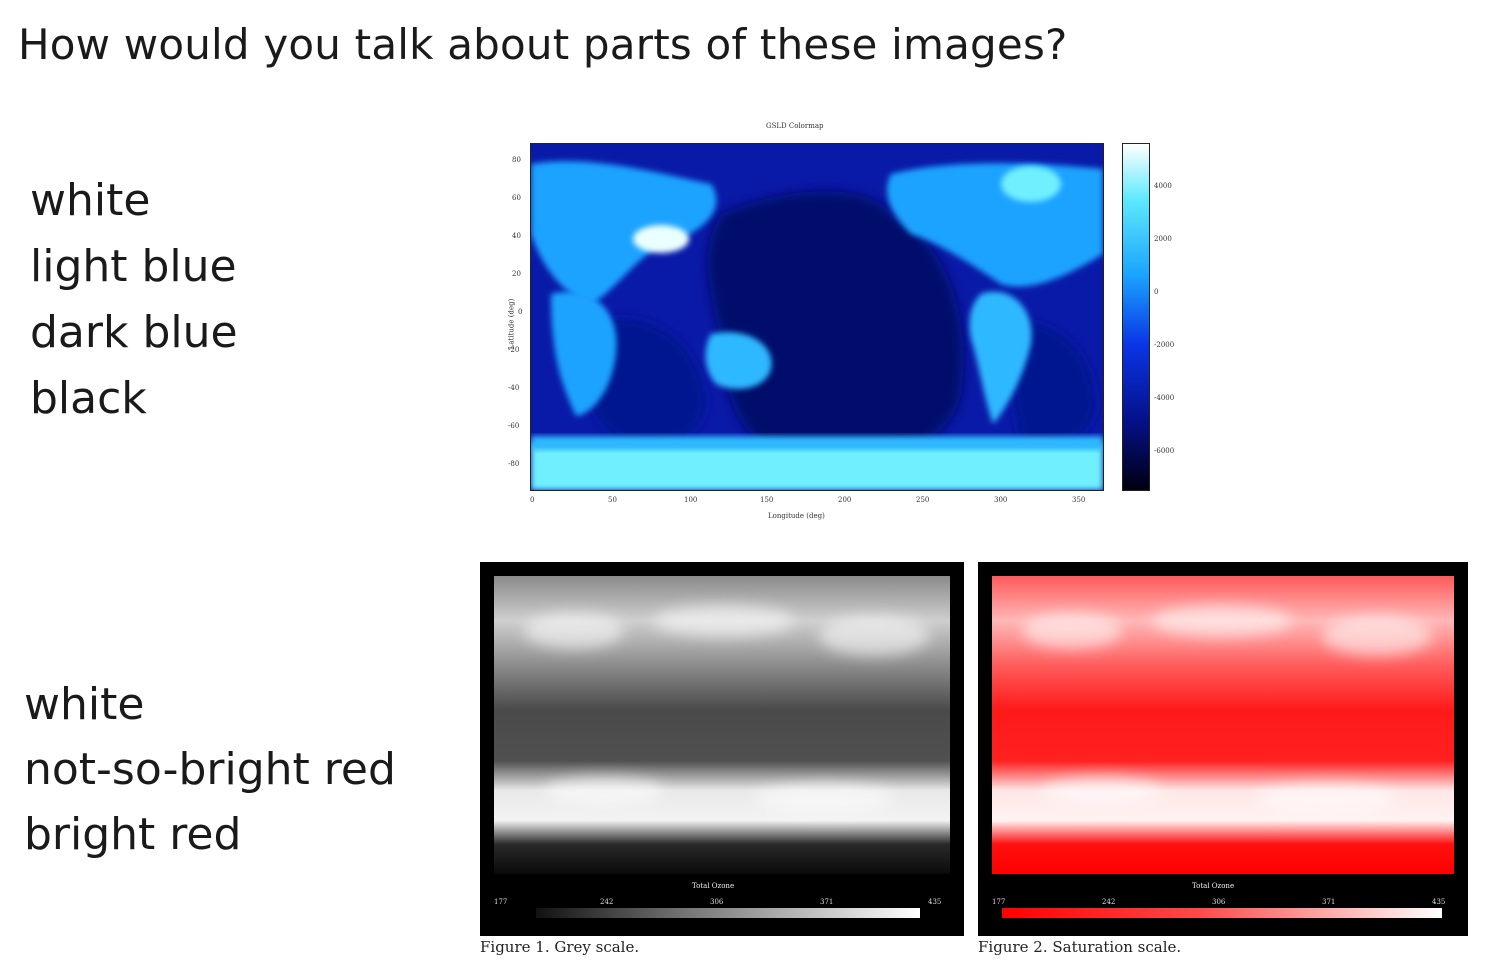 The width and height of the screenshot is (1504, 970). I want to click on colorbar-tick: 2000, so click(1163, 239).